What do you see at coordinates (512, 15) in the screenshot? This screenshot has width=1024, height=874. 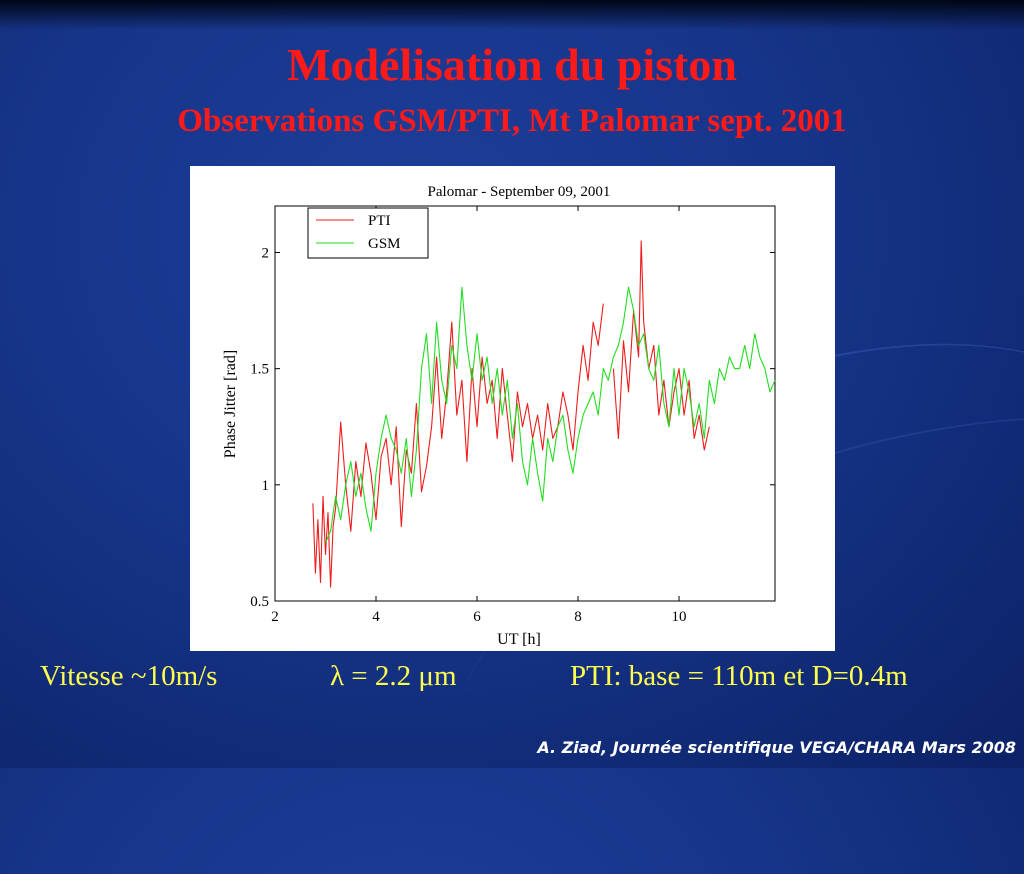 I see `top-band` at bounding box center [512, 15].